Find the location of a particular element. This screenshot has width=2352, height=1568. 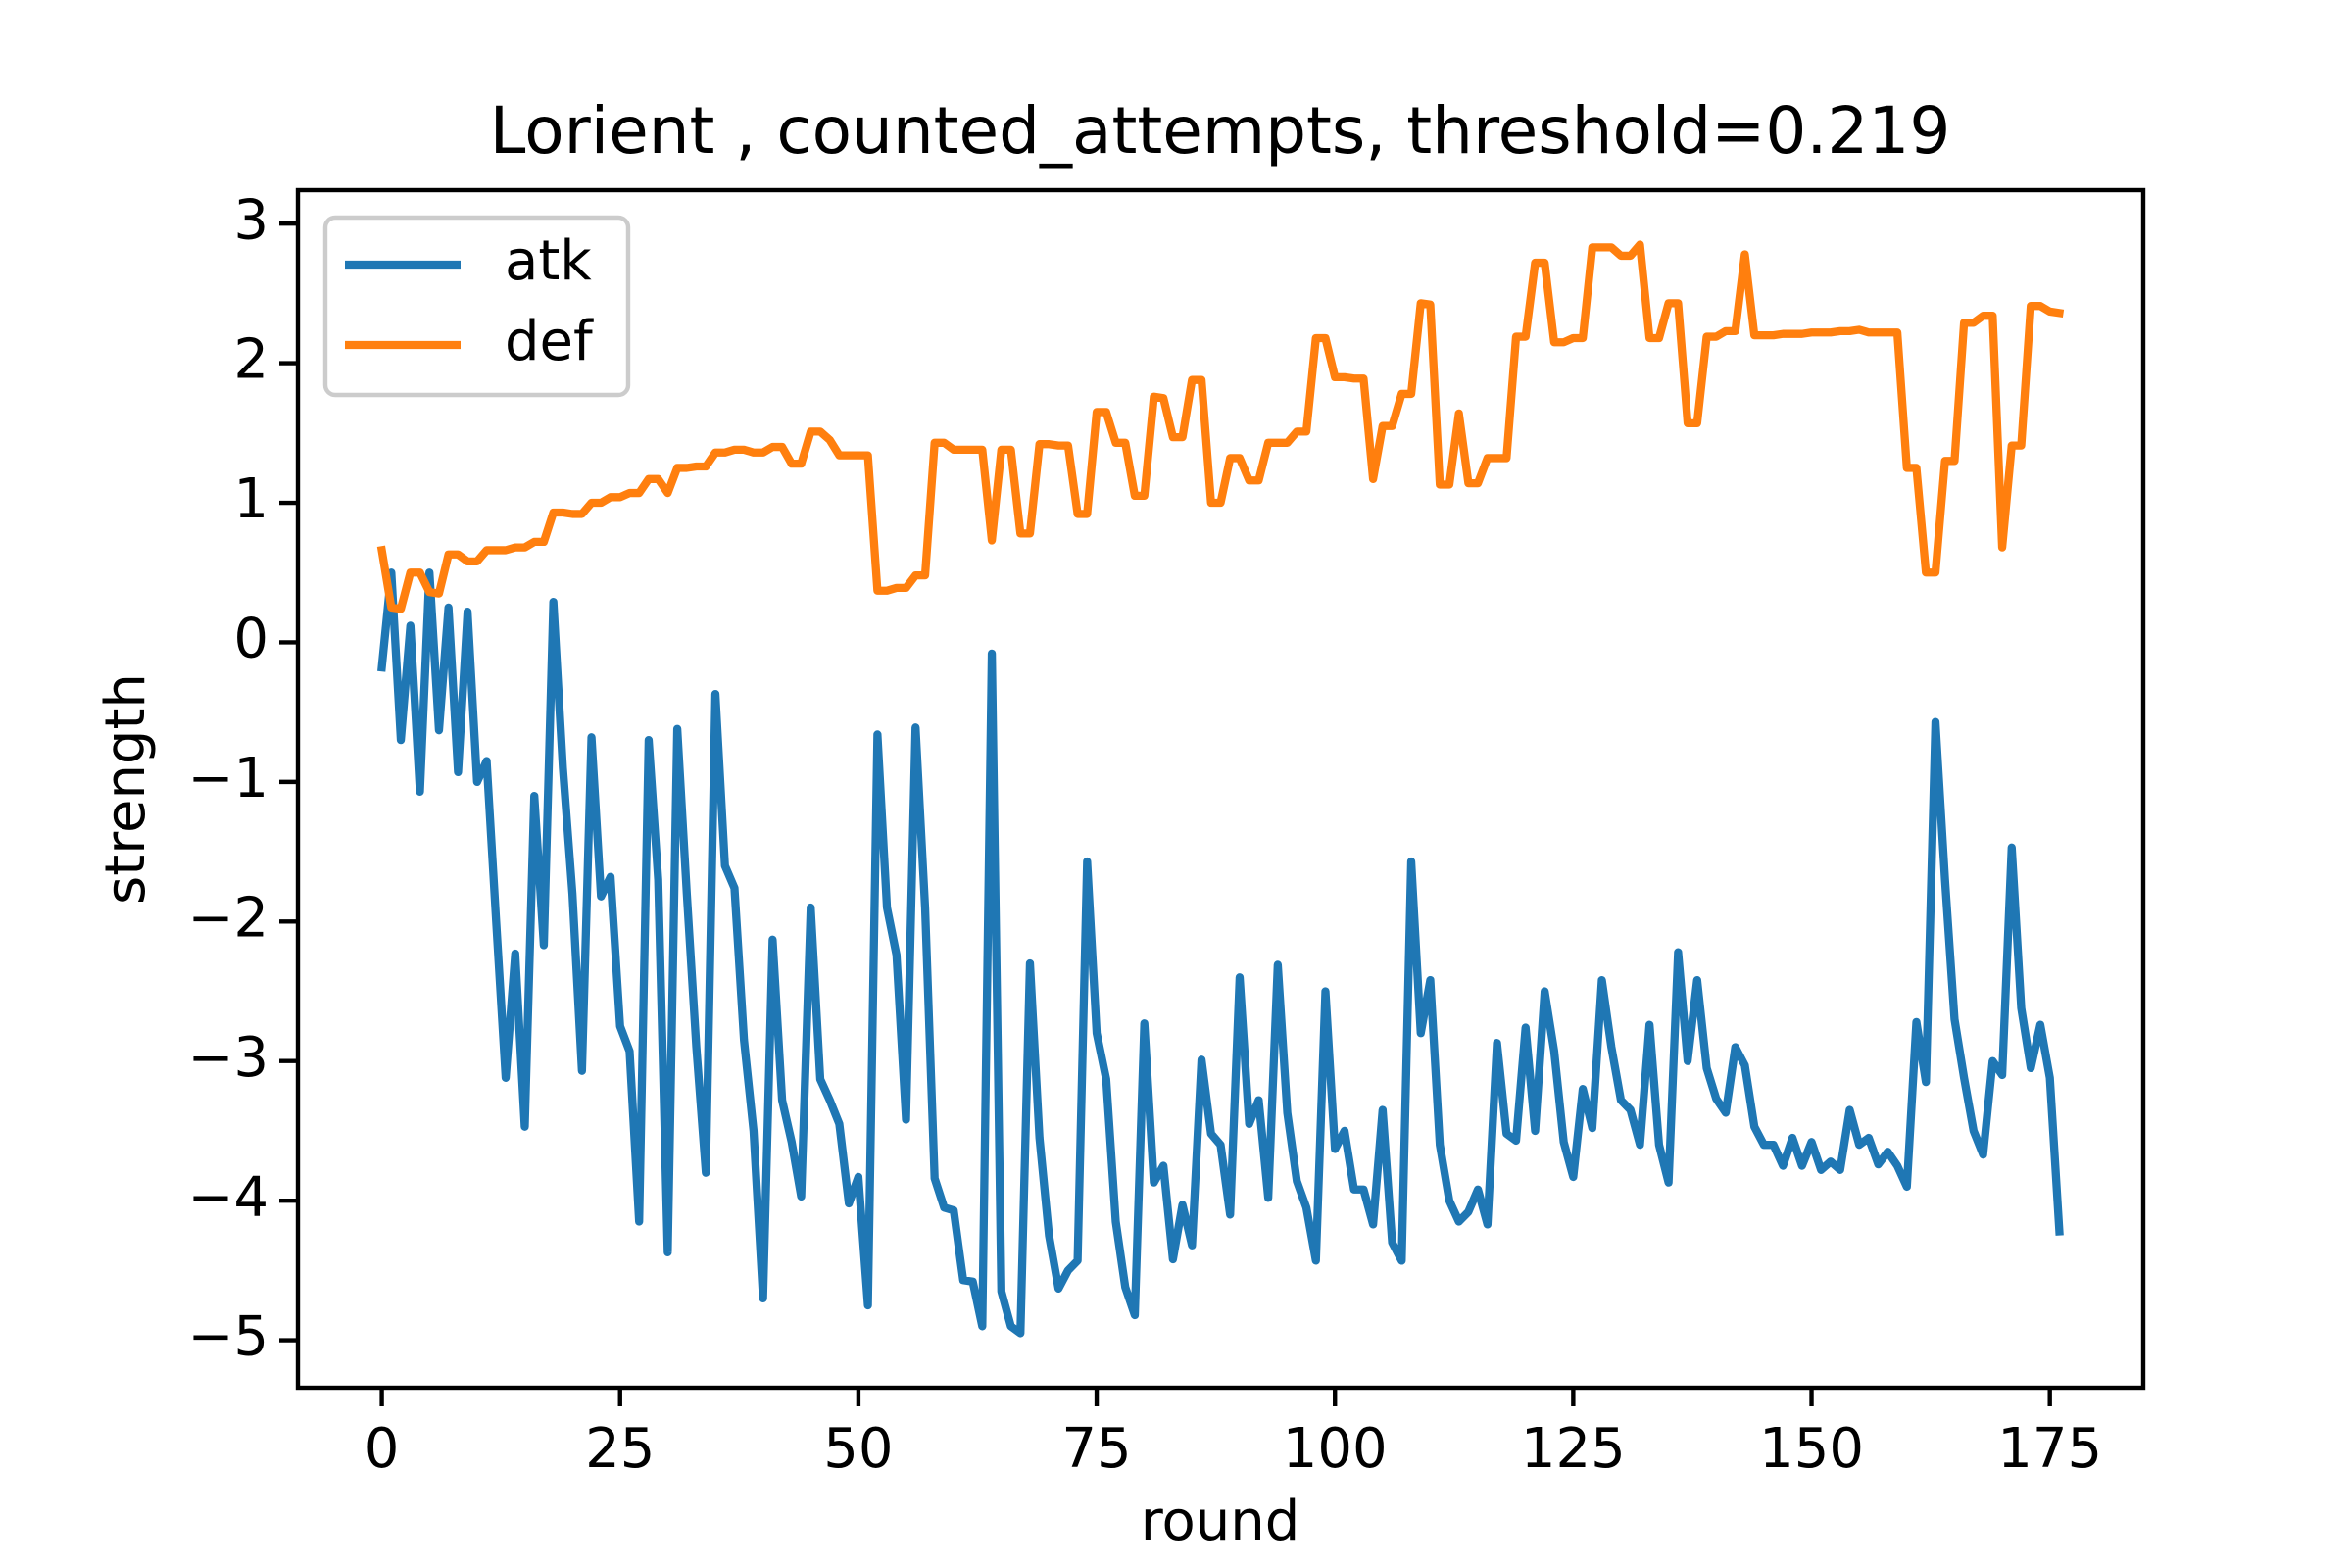

y-tick-label: 0 is located at coordinates (251, 639).